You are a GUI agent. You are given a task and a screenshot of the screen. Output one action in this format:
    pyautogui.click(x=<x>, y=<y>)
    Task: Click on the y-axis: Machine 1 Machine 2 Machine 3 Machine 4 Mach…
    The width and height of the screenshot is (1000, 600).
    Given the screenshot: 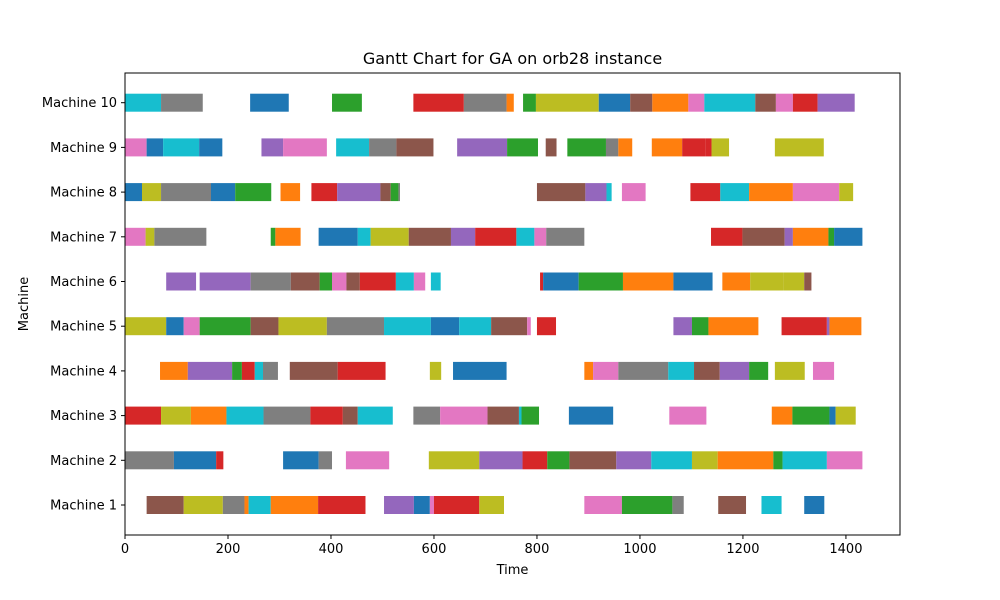 What is the action you would take?
    pyautogui.click(x=83, y=305)
    